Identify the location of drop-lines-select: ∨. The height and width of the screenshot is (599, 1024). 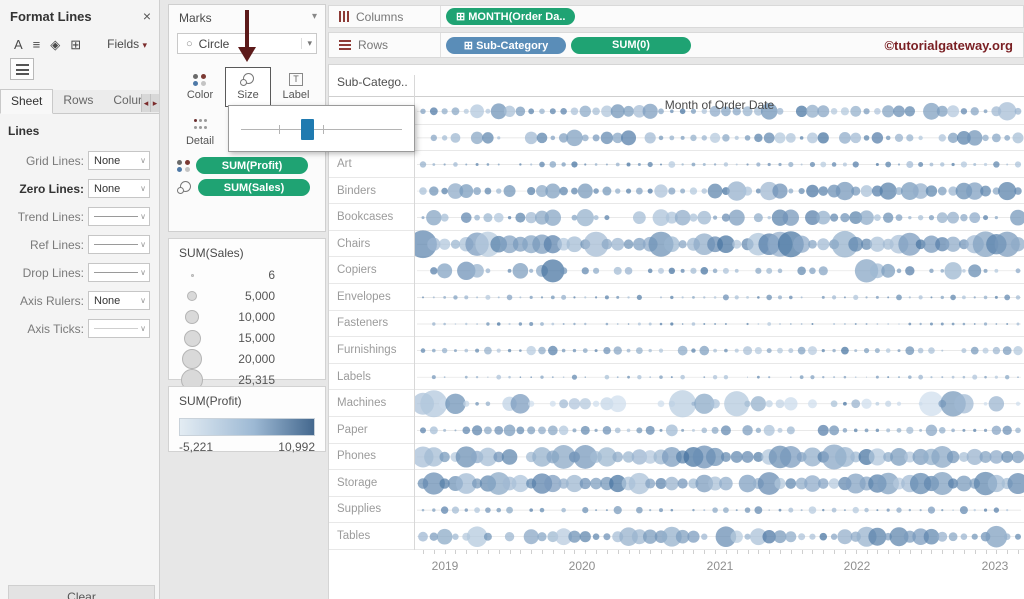
(119, 272).